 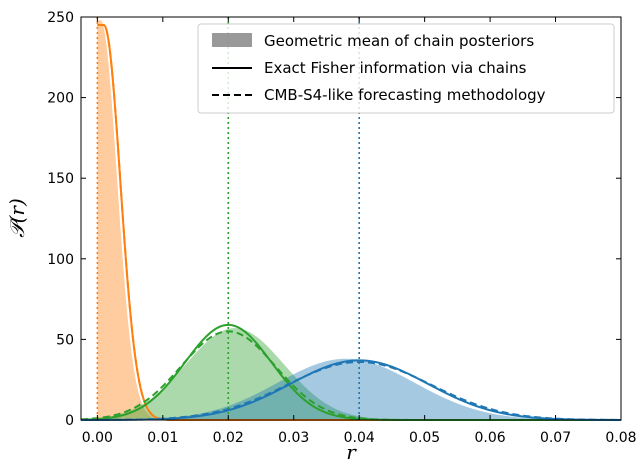 I want to click on x-tick-label-5: 0.05, so click(x=424, y=438).